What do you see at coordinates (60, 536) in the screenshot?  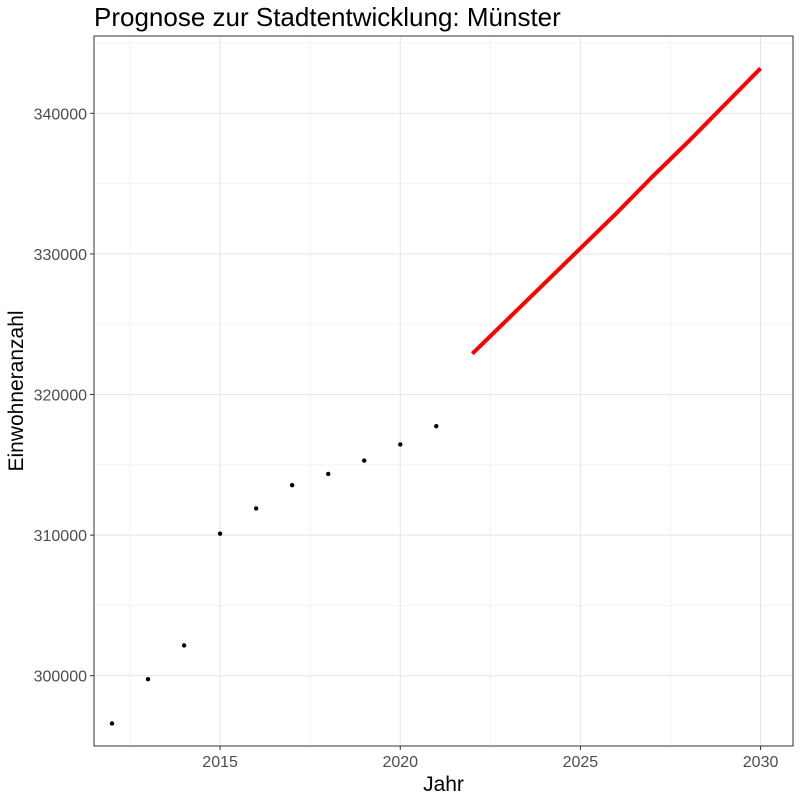 I see `y-tick-label: 310000` at bounding box center [60, 536].